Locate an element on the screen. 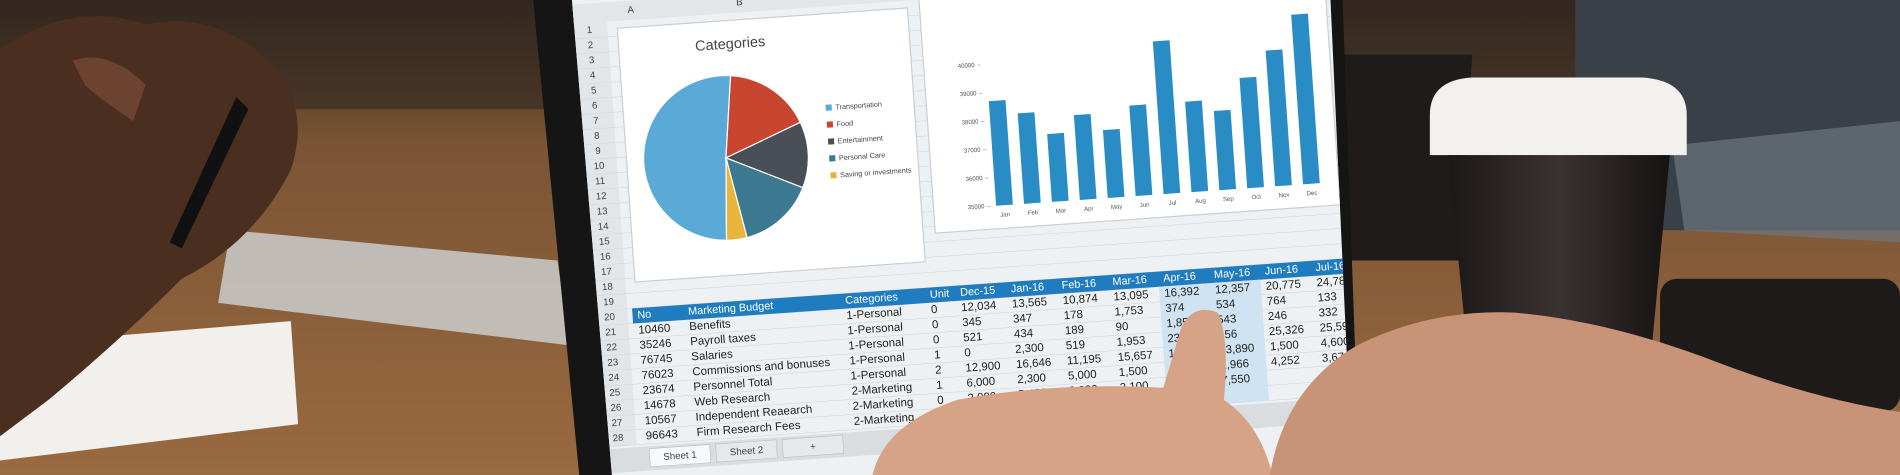  row-number: 4 is located at coordinates (593, 75).